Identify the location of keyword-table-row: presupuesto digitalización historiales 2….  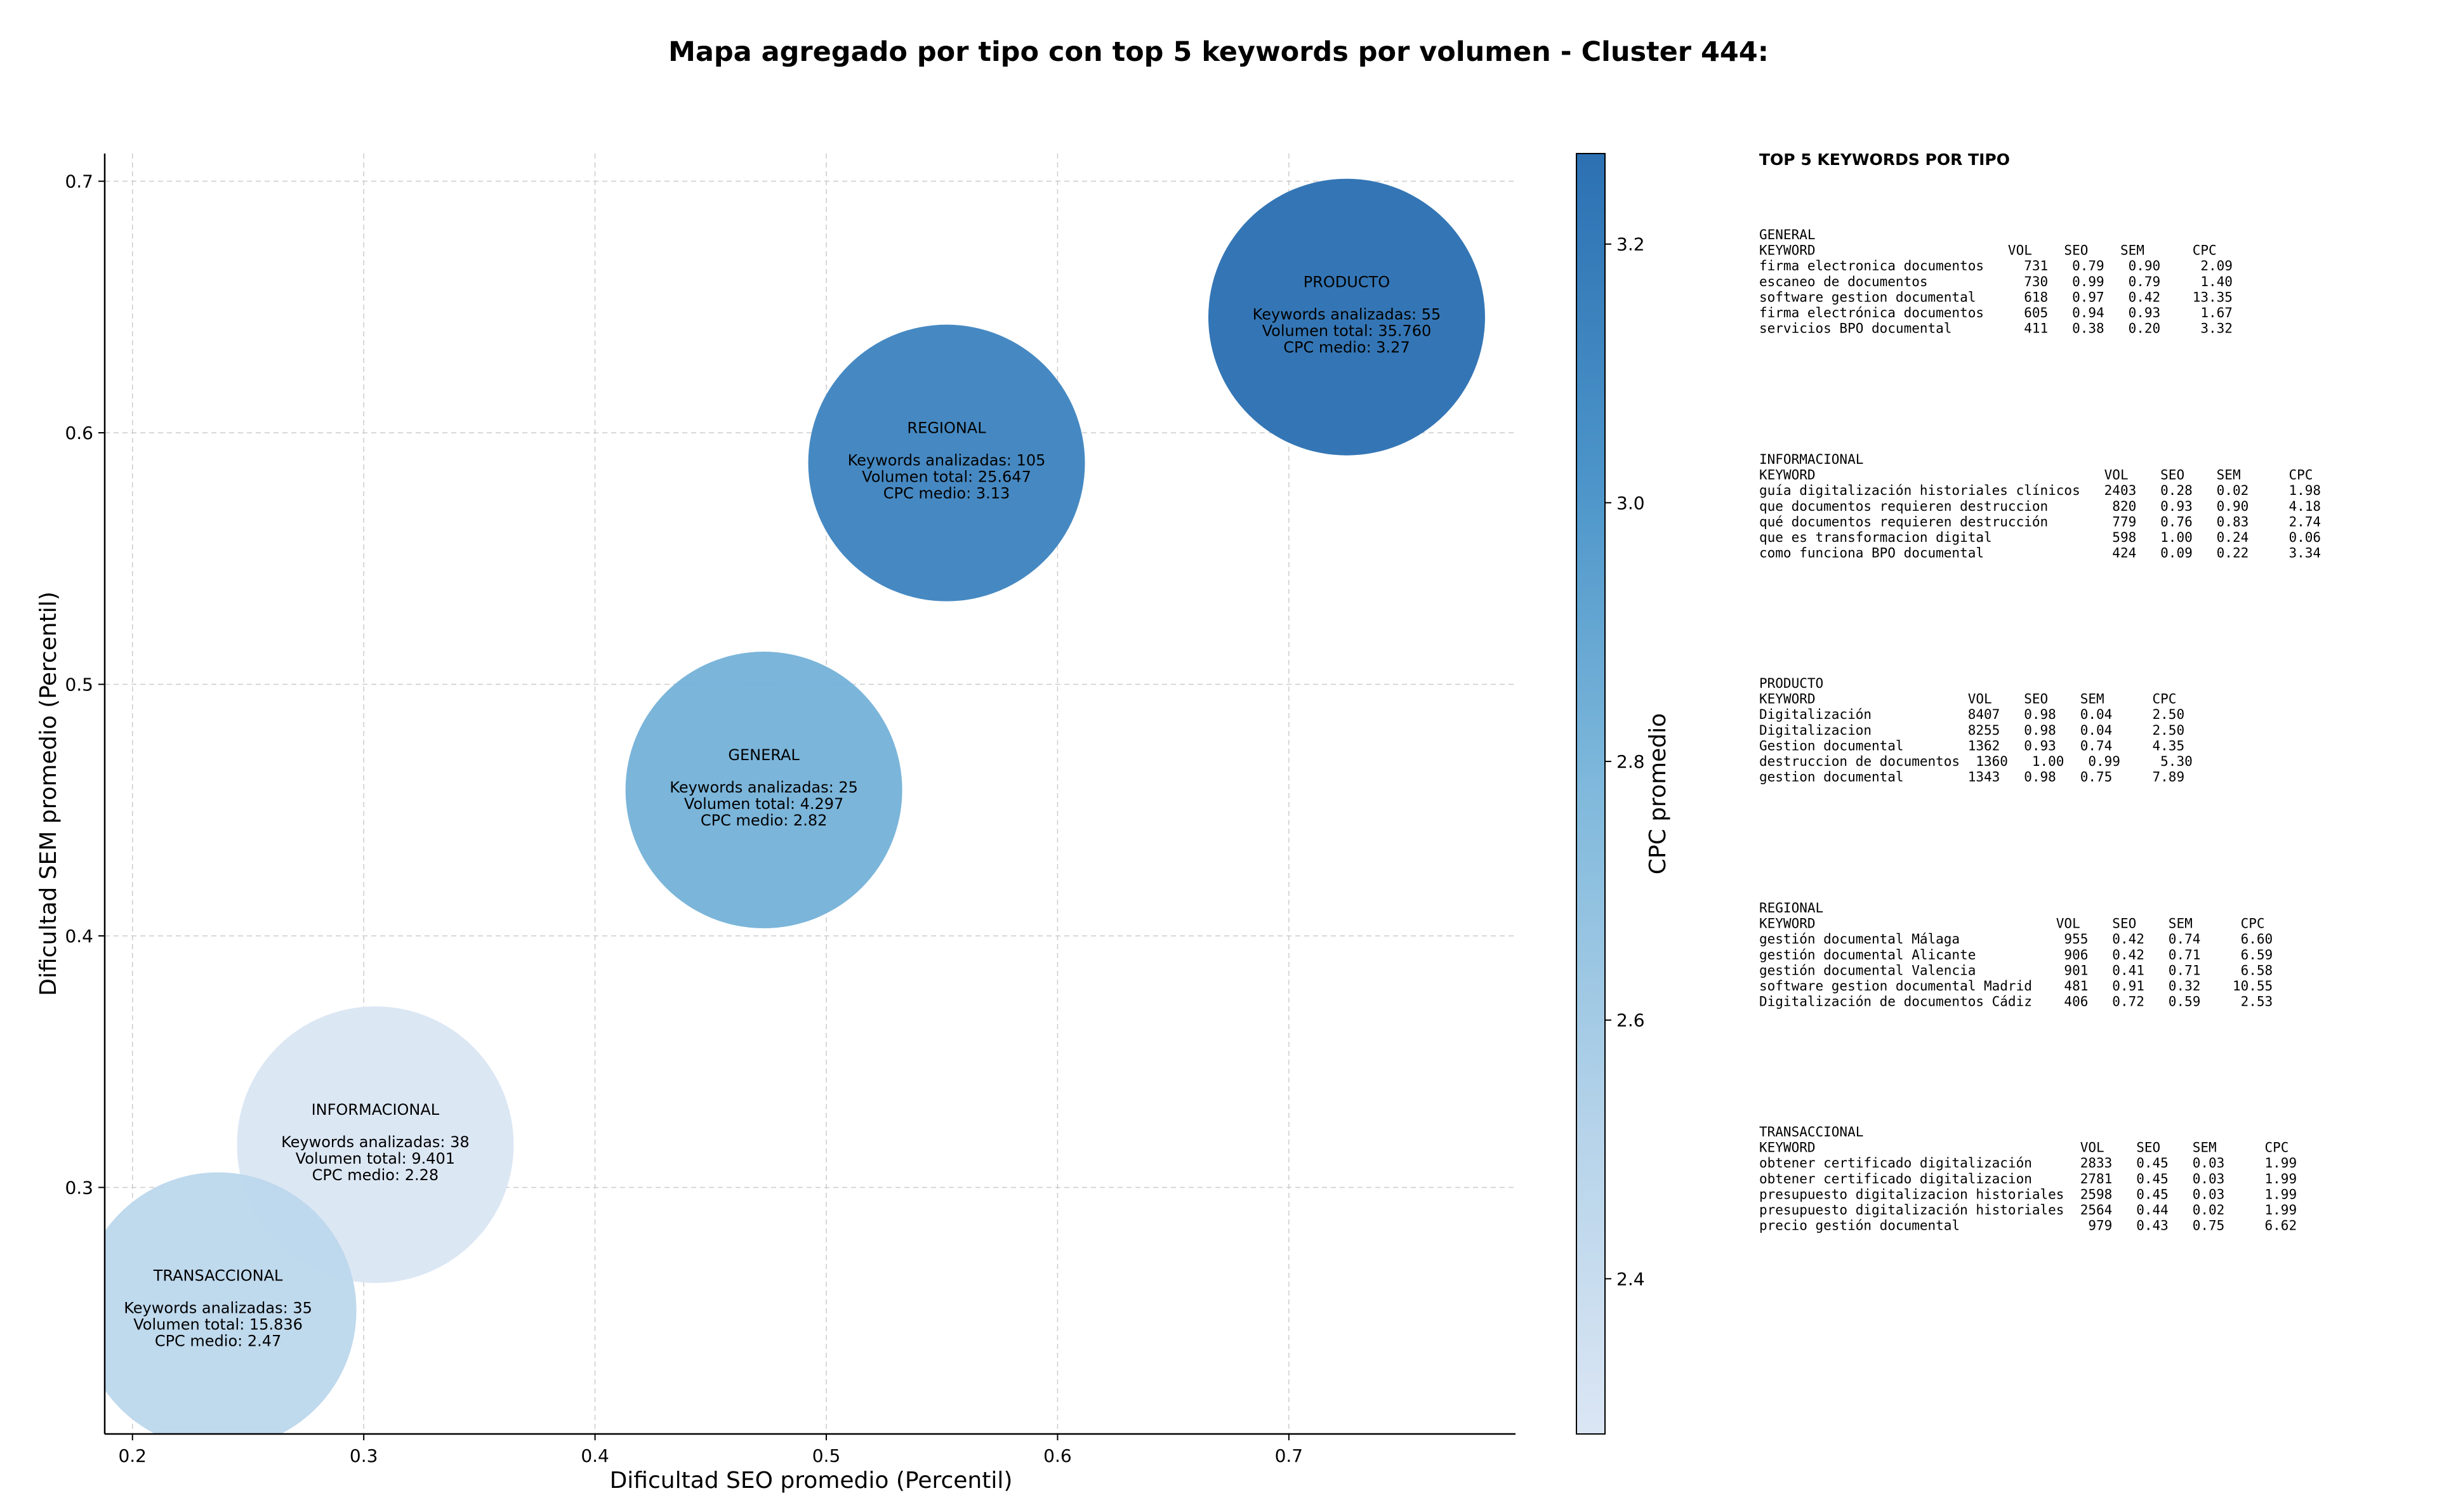
(2028, 1210).